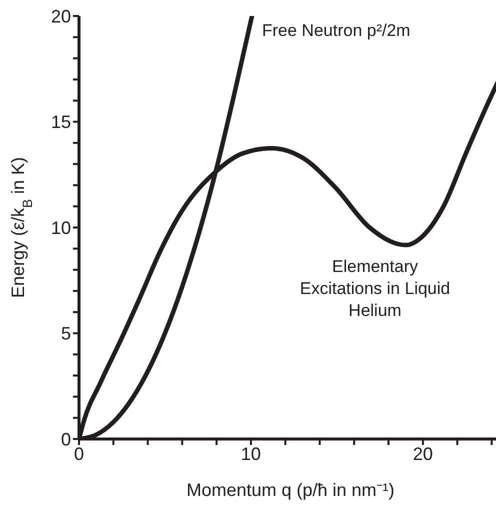  What do you see at coordinates (250, 454) in the screenshot?
I see `x-tick-label: 10` at bounding box center [250, 454].